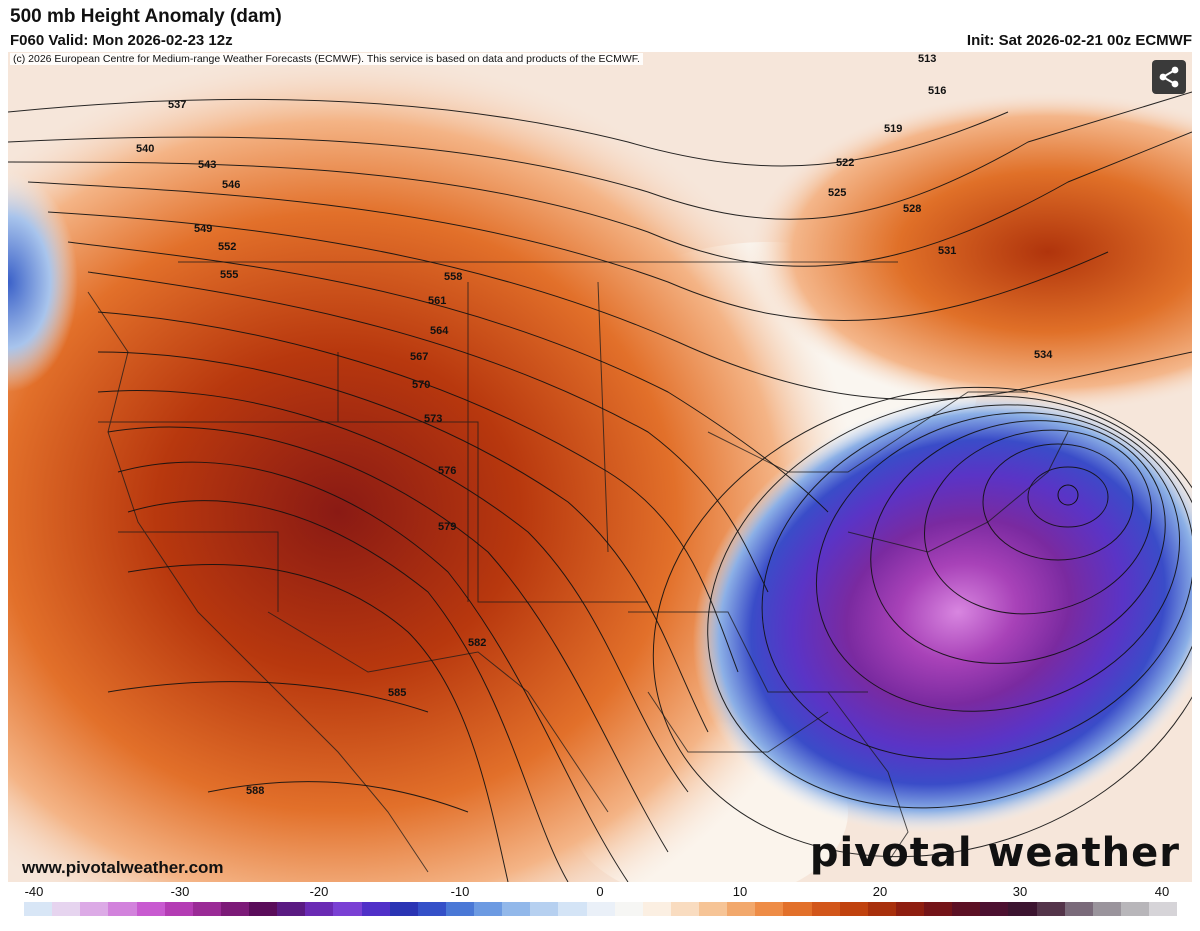 The image size is (1200, 931). Describe the element at coordinates (433, 419) in the screenshot. I see `contour-label: 573` at that location.